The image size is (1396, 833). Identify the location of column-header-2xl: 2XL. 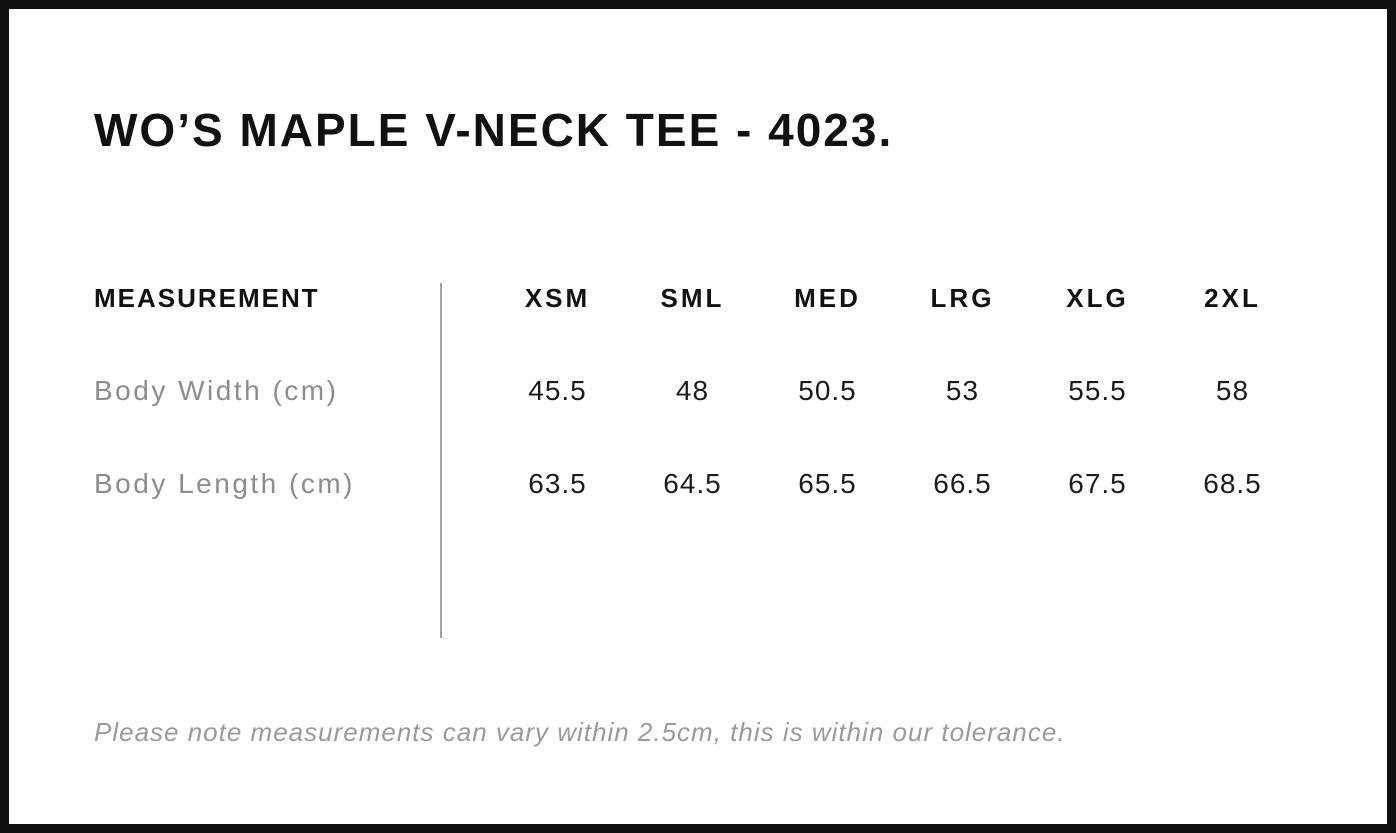
(1232, 298).